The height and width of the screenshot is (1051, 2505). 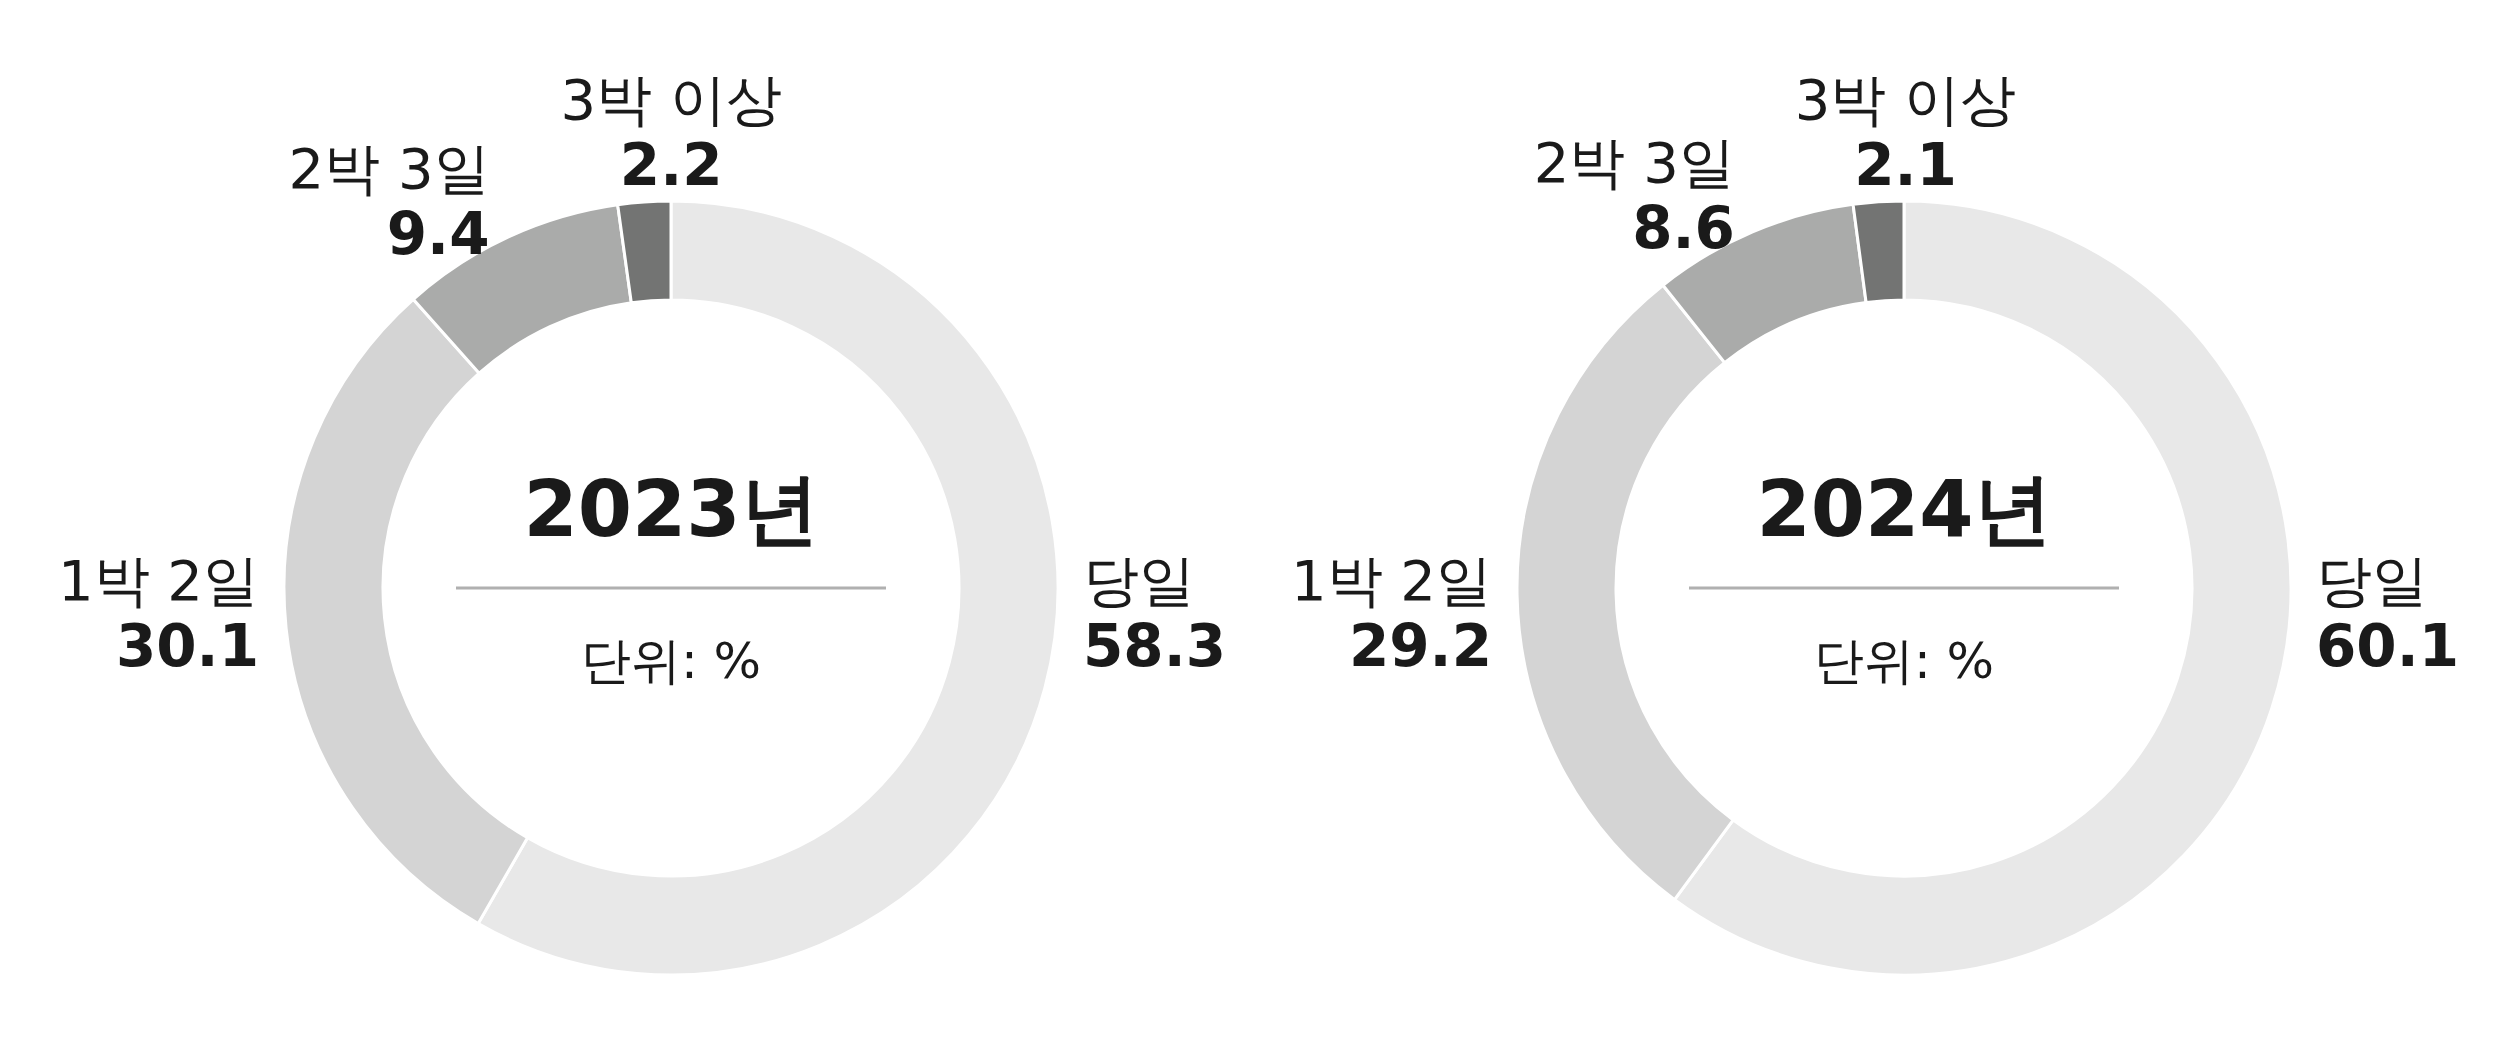 What do you see at coordinates (1683, 228) in the screenshot?
I see `data-label: 8.6` at bounding box center [1683, 228].